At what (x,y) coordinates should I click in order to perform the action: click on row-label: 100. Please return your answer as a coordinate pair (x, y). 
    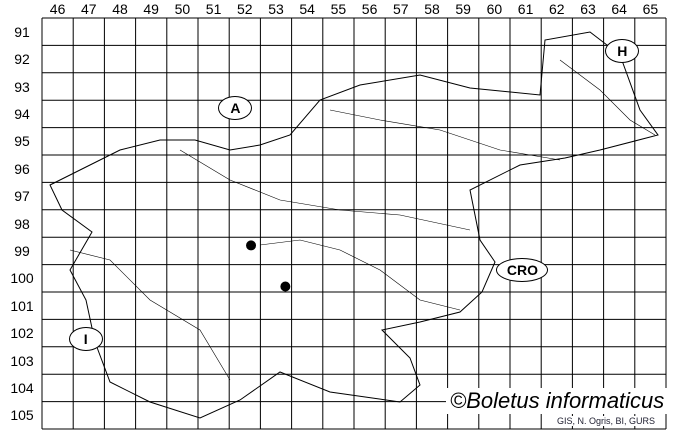
    Looking at the image, I should click on (22, 278).